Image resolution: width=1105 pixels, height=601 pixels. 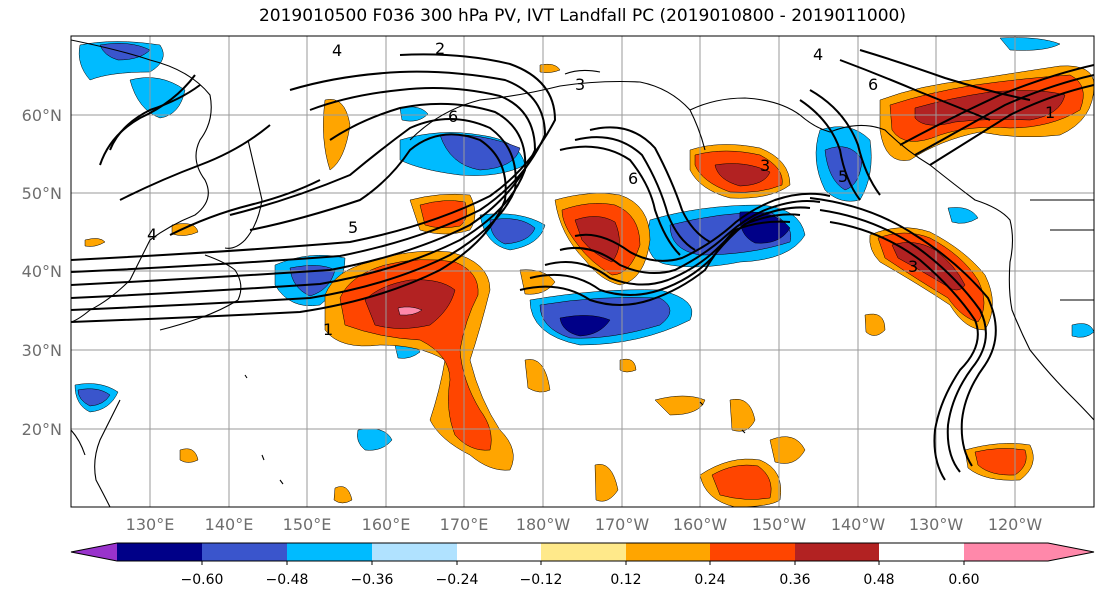 I want to click on lon-label: 140°W, so click(x=858, y=524).